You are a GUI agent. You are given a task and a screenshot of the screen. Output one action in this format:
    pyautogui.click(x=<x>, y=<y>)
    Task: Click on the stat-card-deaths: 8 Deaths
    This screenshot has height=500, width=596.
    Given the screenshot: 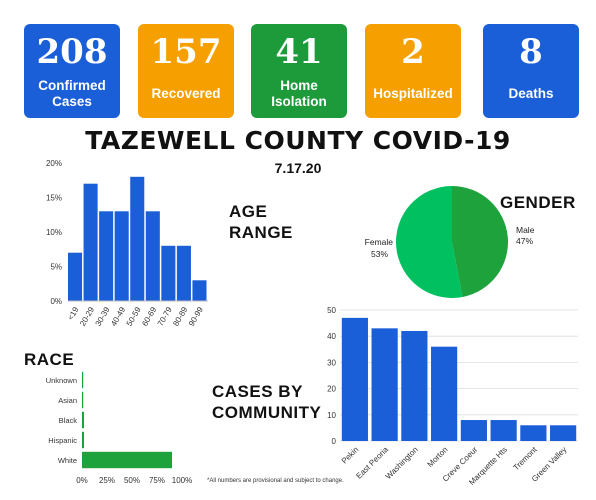 What is the action you would take?
    pyautogui.click(x=531, y=71)
    